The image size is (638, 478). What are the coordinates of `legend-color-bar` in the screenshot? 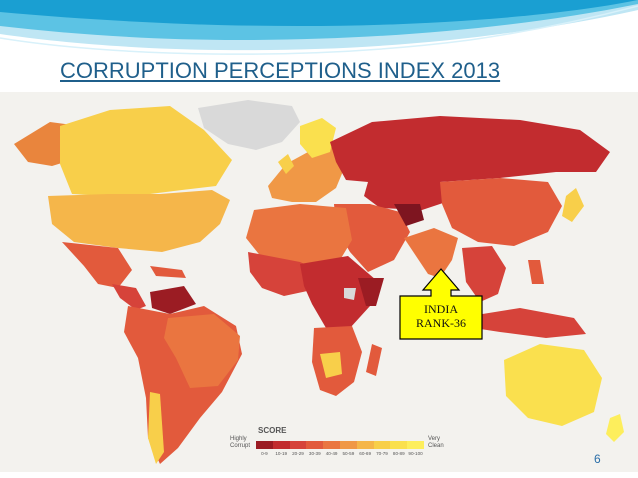 It's located at (340, 445).